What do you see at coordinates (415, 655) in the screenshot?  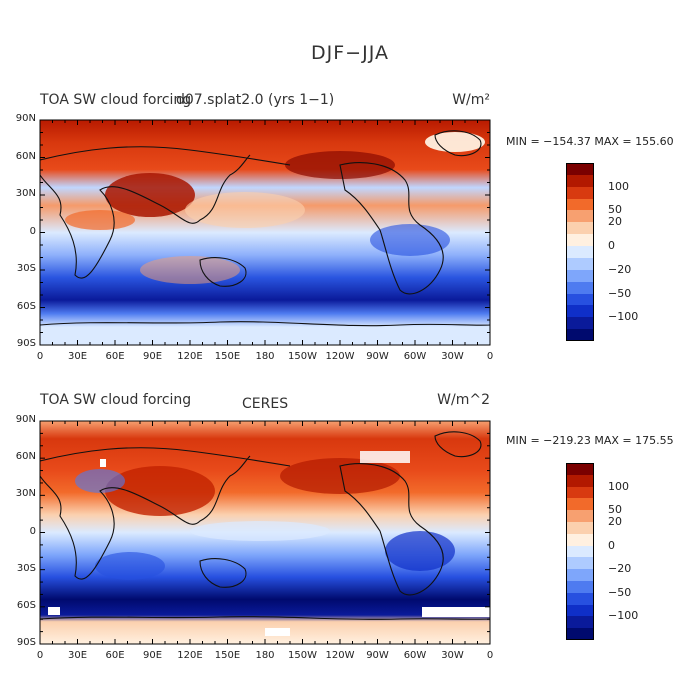 I see `lon-tick-label: 60W` at bounding box center [415, 655].